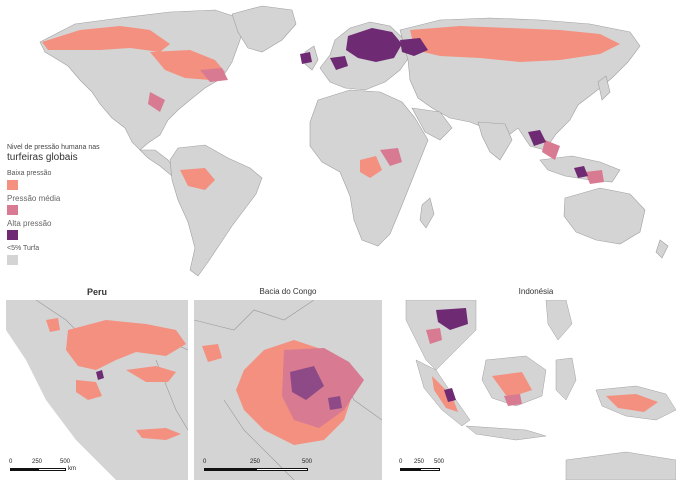 The image size is (682, 487). What do you see at coordinates (29, 173) in the screenshot?
I see `legend-label-low: Baixa pressão` at bounding box center [29, 173].